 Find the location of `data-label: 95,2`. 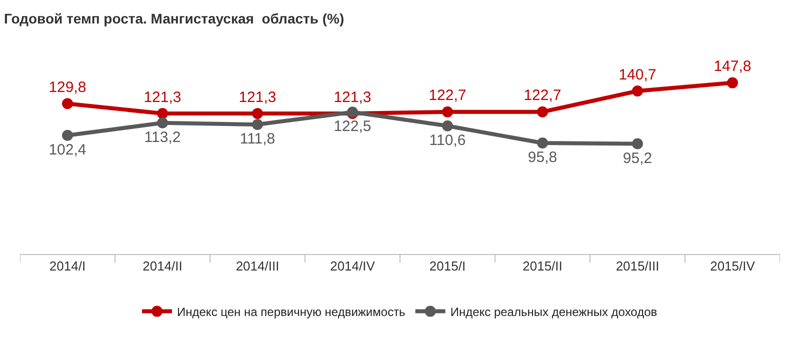

data-label: 95,2 is located at coordinates (637, 158).